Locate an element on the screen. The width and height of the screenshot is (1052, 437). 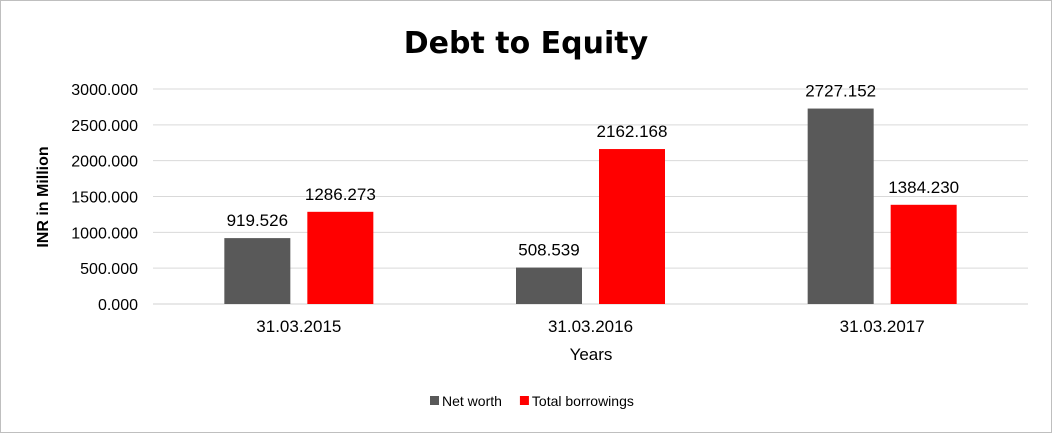
y-tick-label: 3000.000 is located at coordinates (104, 90).